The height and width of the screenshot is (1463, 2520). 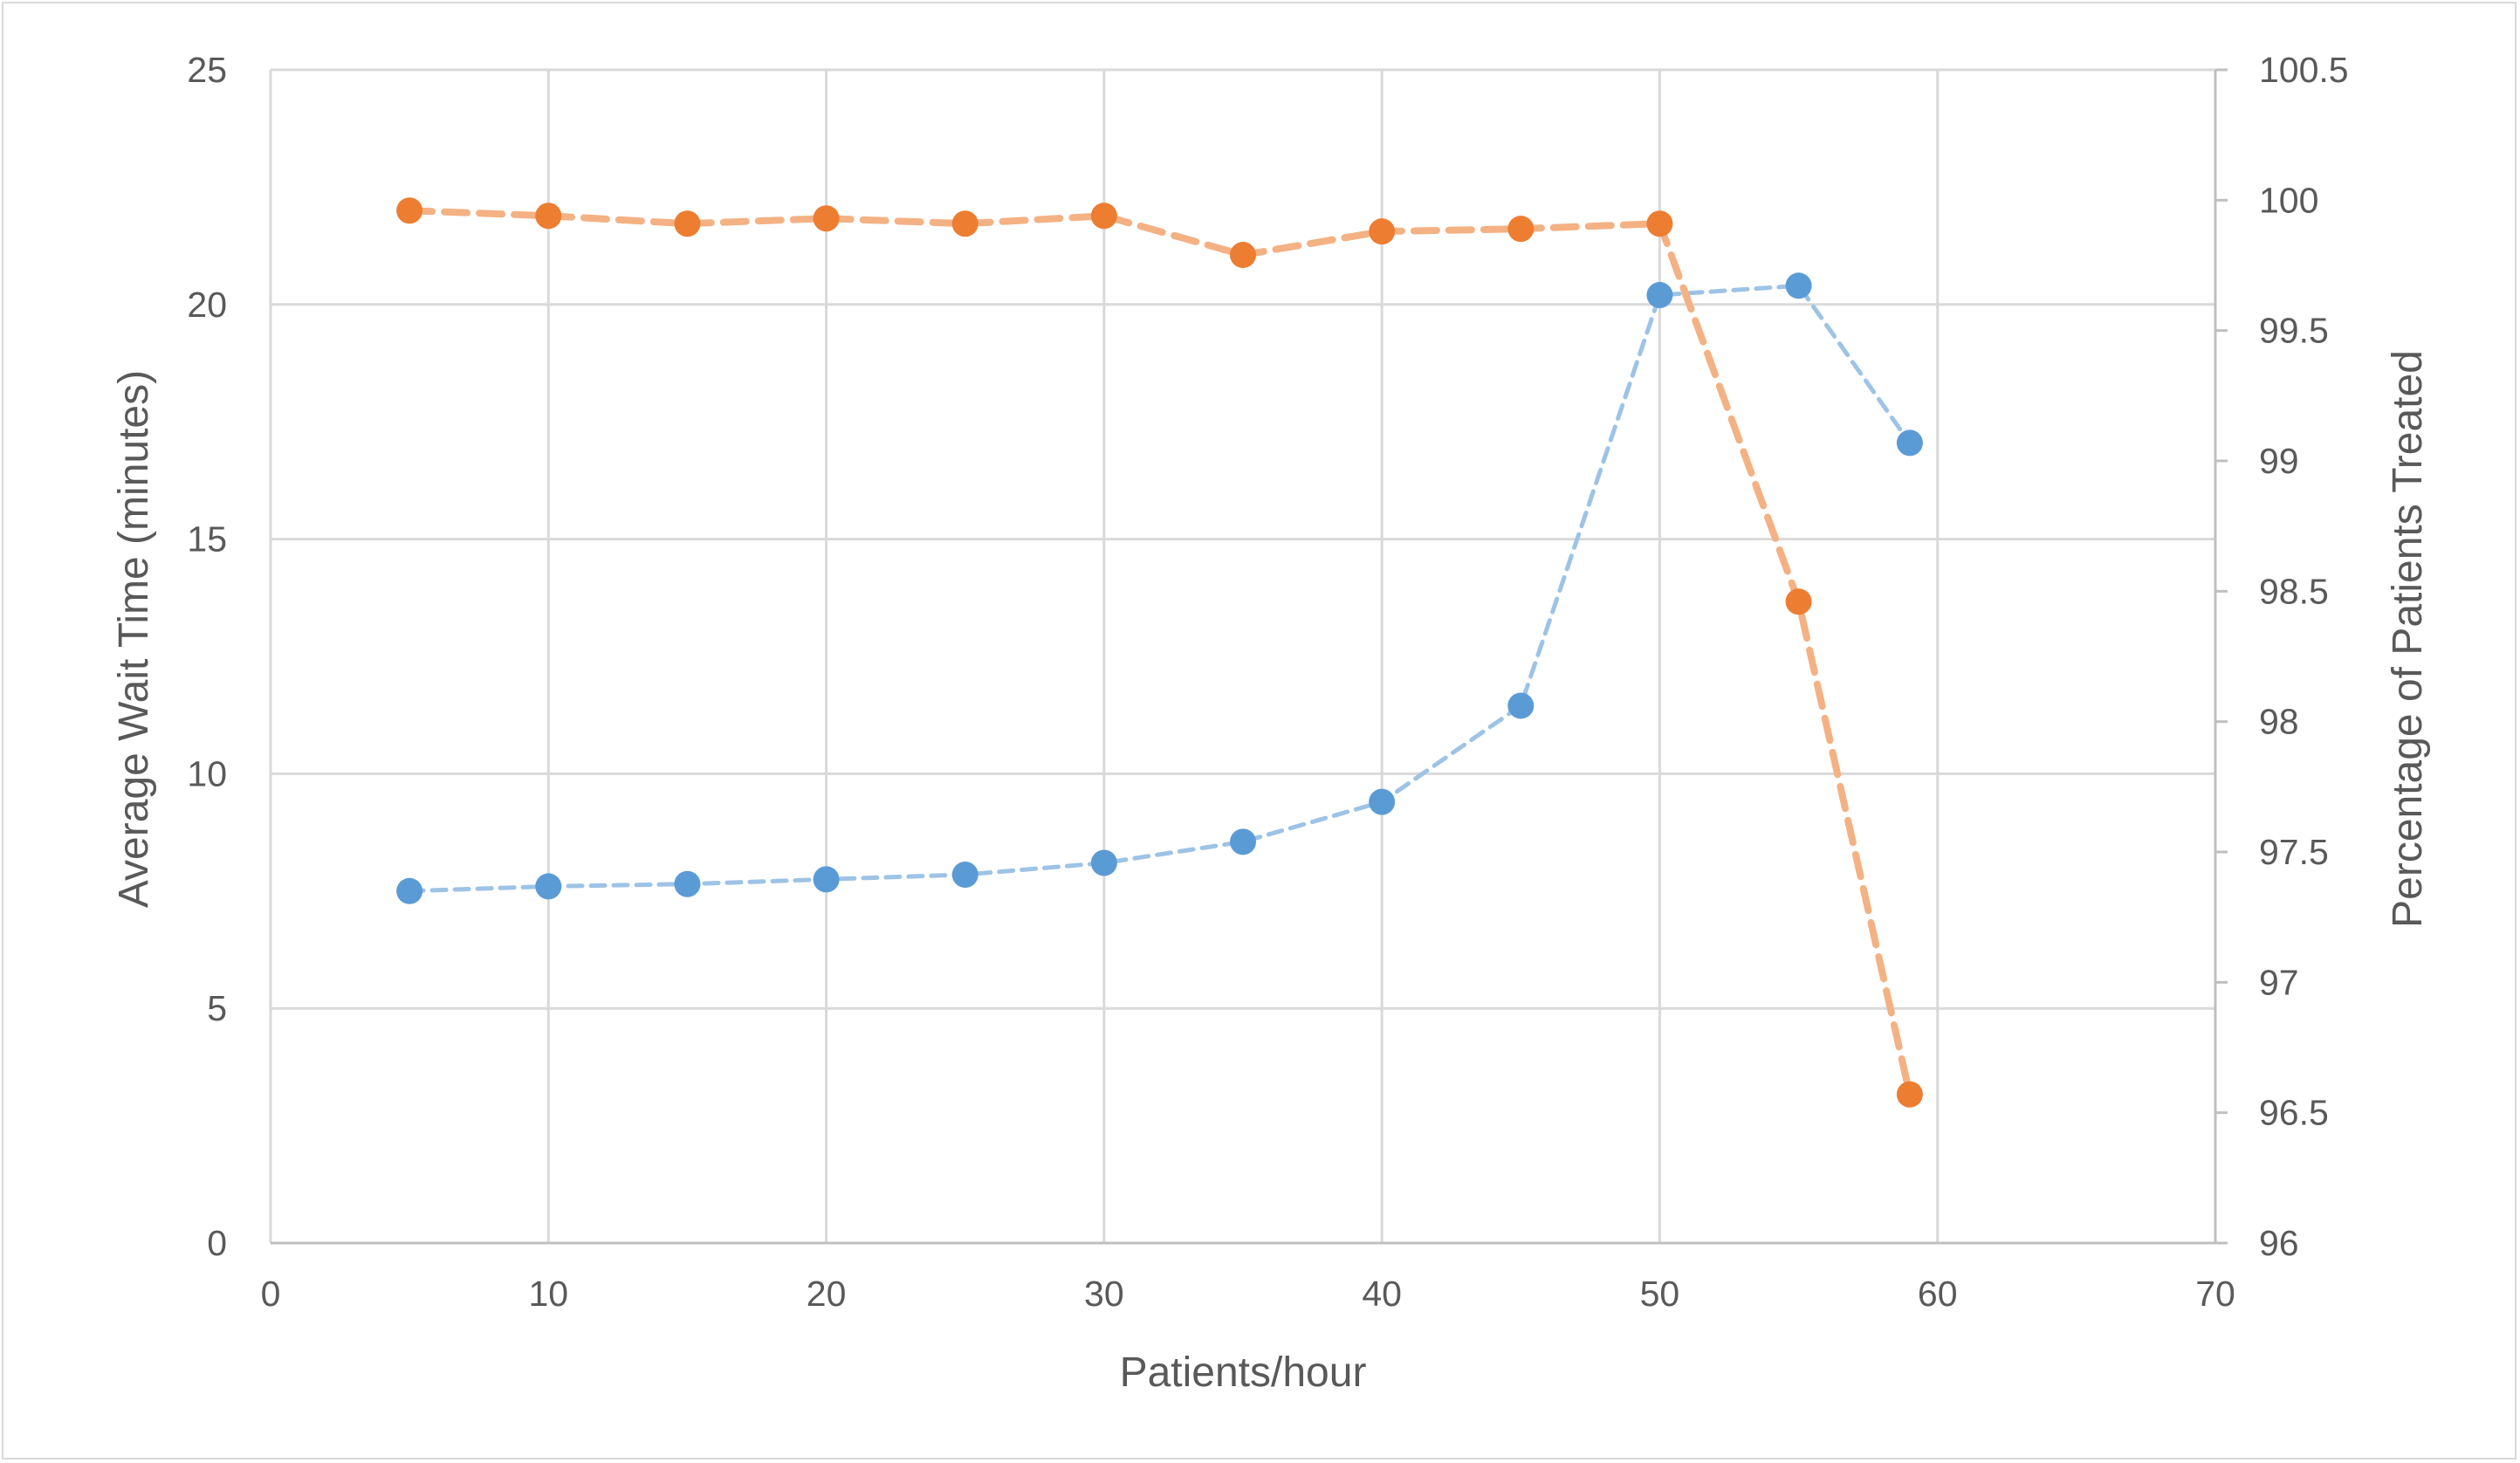 What do you see at coordinates (217, 1243) in the screenshot?
I see `y-tick-label: 0` at bounding box center [217, 1243].